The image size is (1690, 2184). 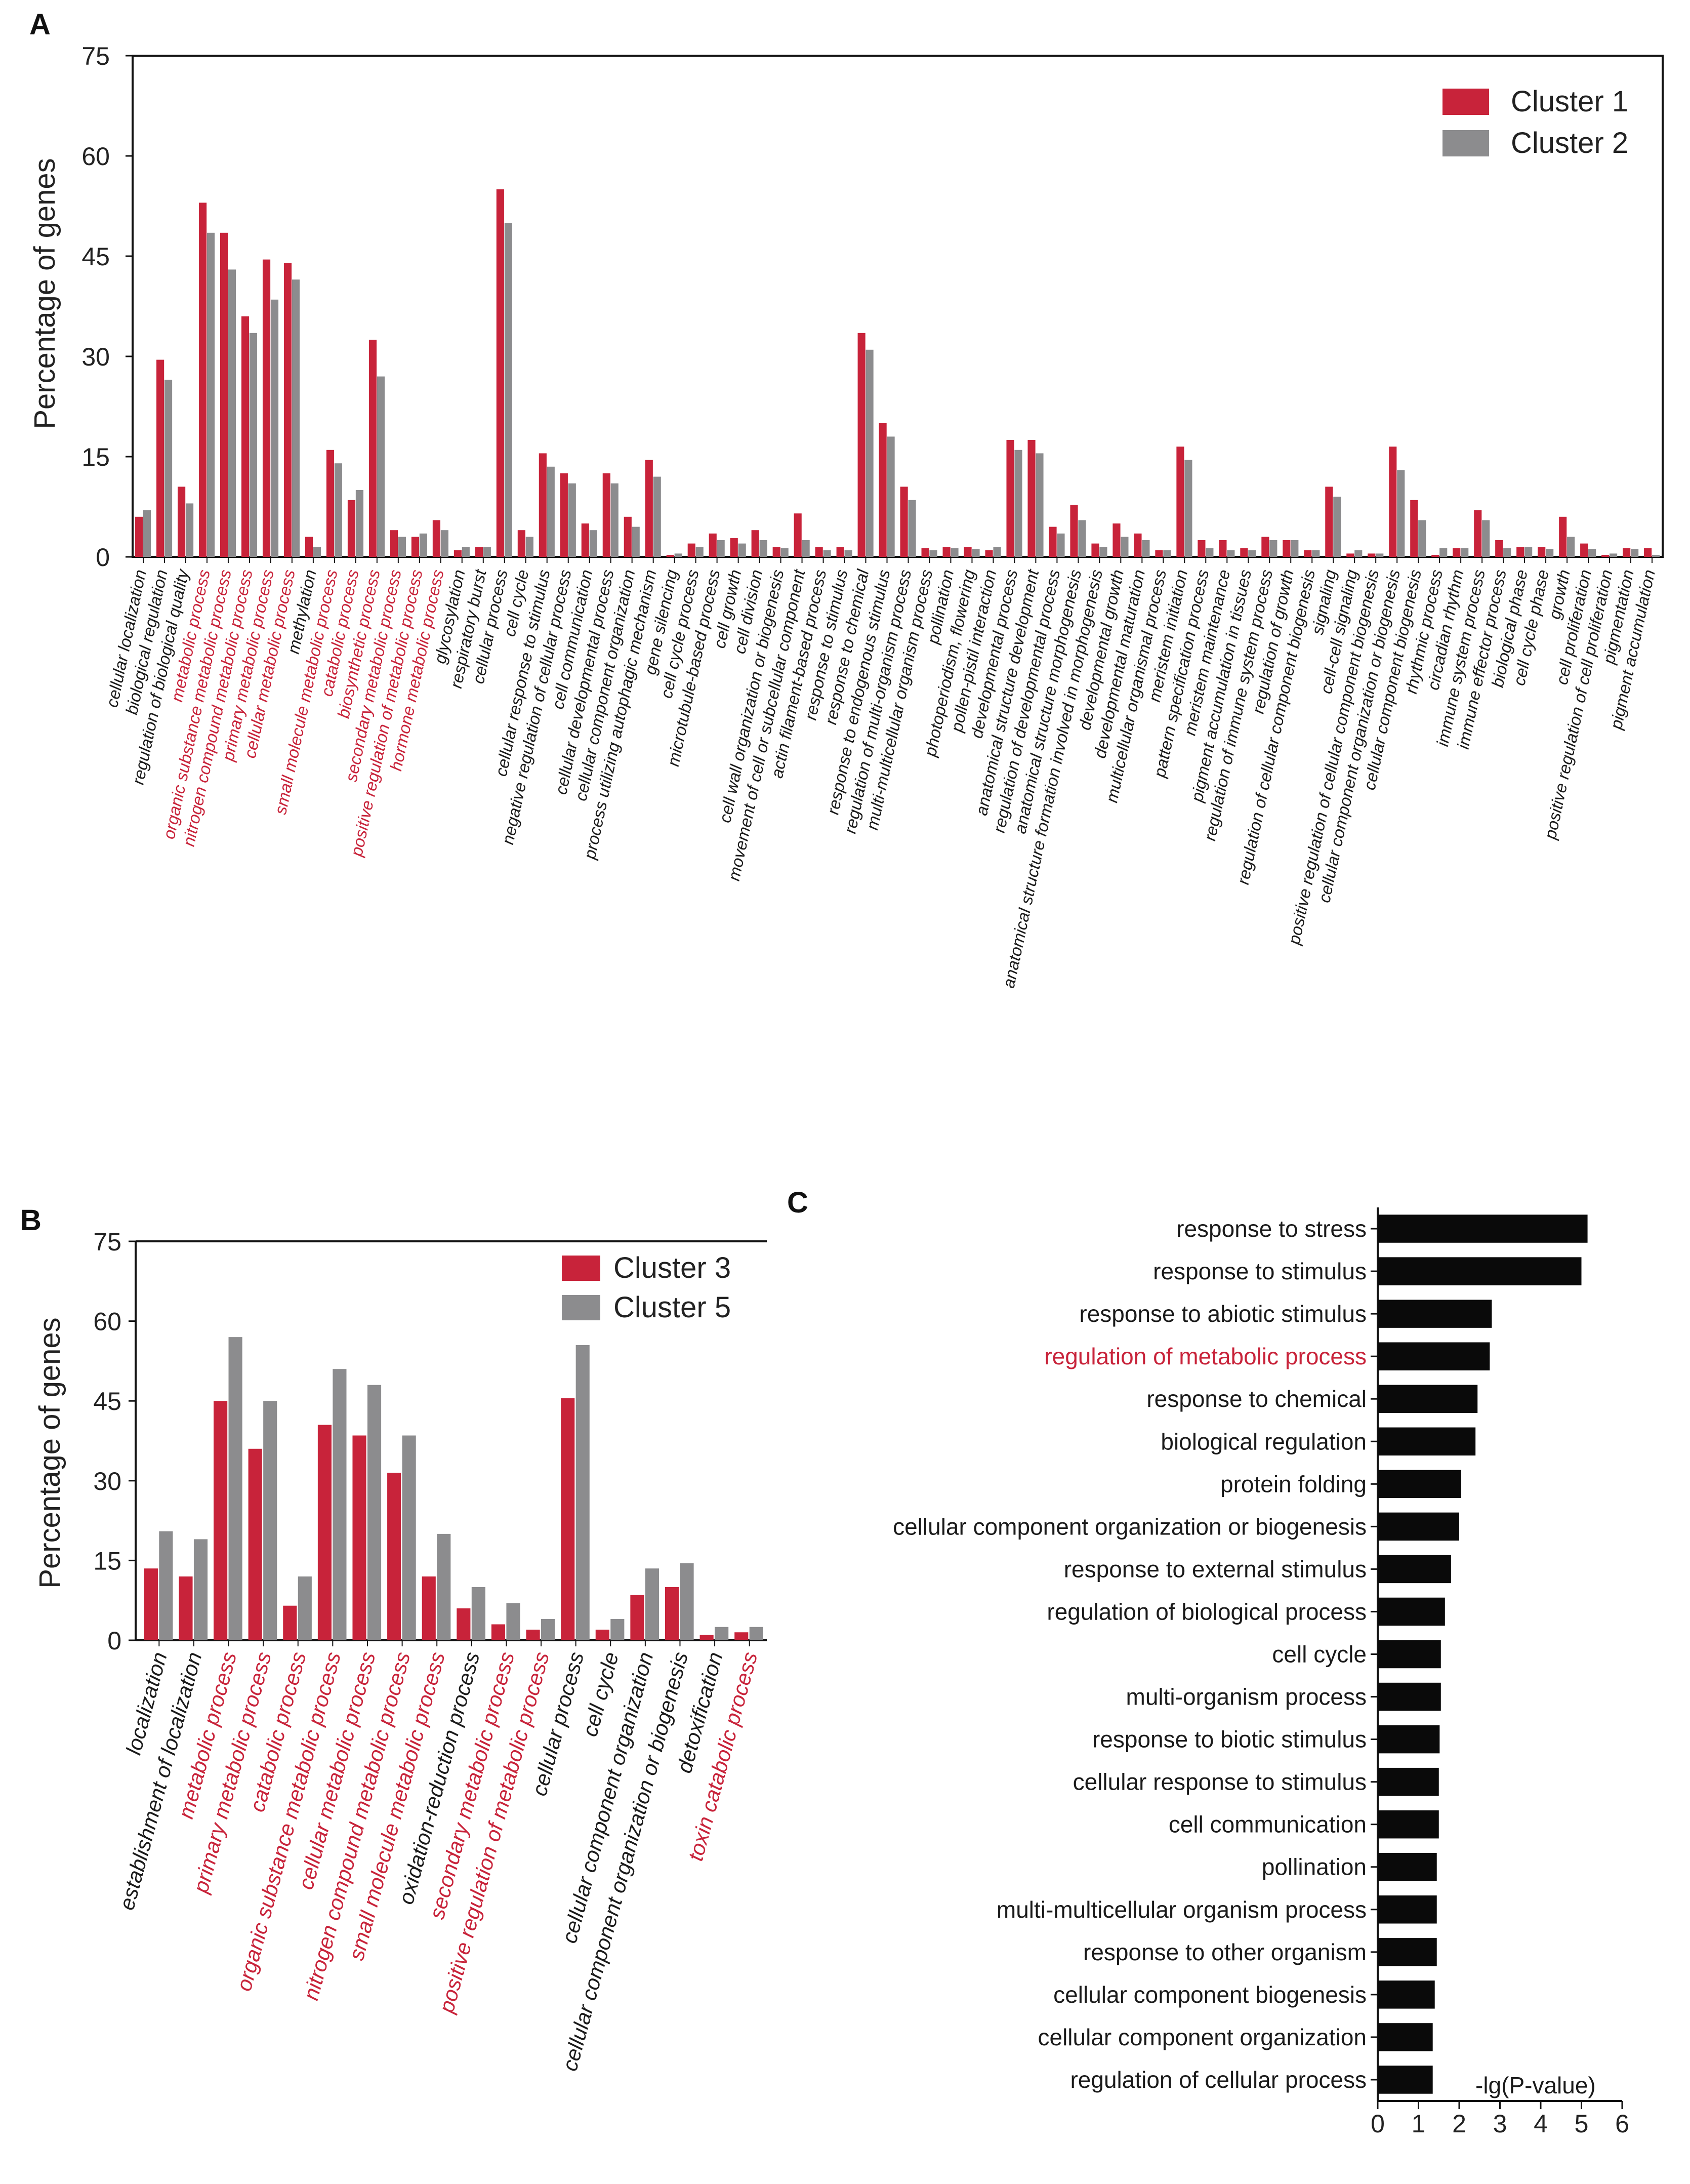 What do you see at coordinates (1459, 2124) in the screenshot?
I see `panel-c-x-tick-label: 2` at bounding box center [1459, 2124].